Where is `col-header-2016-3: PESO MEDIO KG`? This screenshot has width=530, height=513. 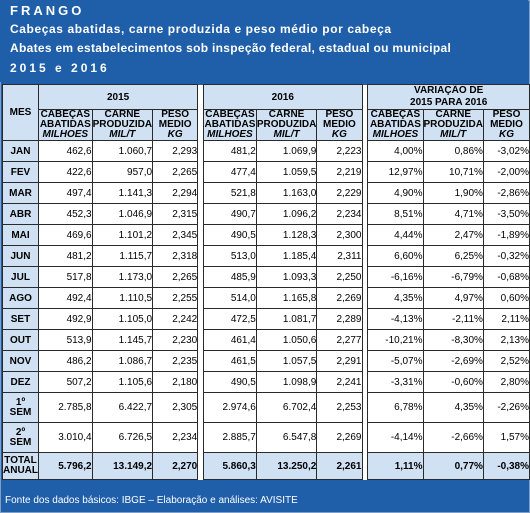 col-header-2016-3: PESO MEDIO KG is located at coordinates (339, 125).